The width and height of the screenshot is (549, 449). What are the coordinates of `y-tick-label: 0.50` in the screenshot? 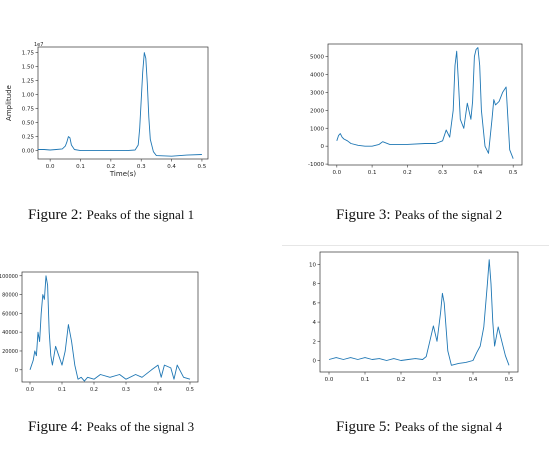 It's located at (28, 124).